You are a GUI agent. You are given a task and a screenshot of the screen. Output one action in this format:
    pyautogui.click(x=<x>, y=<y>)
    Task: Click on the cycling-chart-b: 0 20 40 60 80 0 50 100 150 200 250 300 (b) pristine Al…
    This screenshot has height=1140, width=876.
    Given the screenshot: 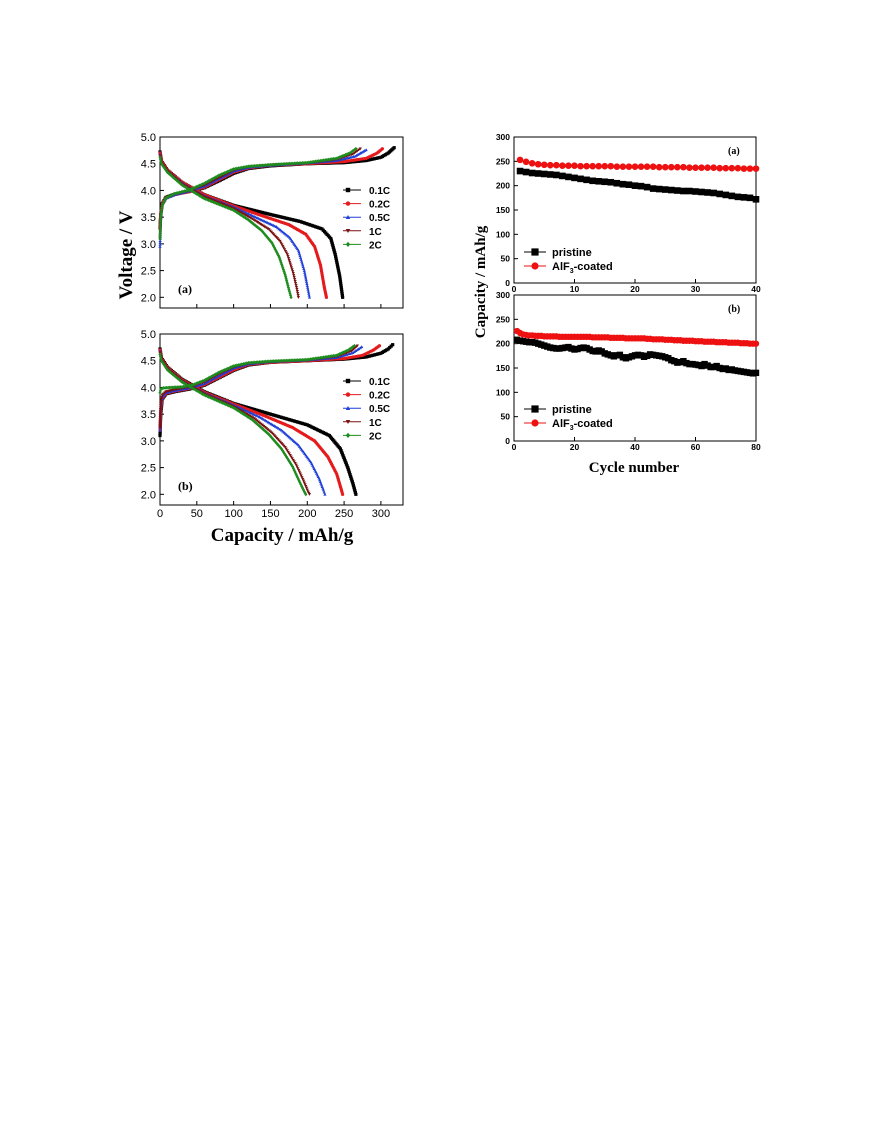 What is the action you would take?
    pyautogui.click(x=628, y=371)
    